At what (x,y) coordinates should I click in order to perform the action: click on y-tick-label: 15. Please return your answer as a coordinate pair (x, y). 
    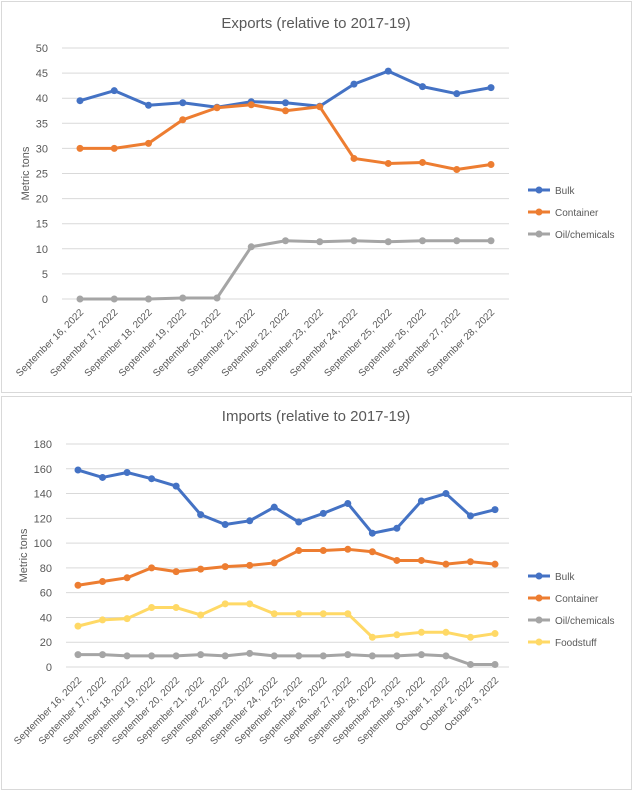
    Looking at the image, I should click on (42, 225).